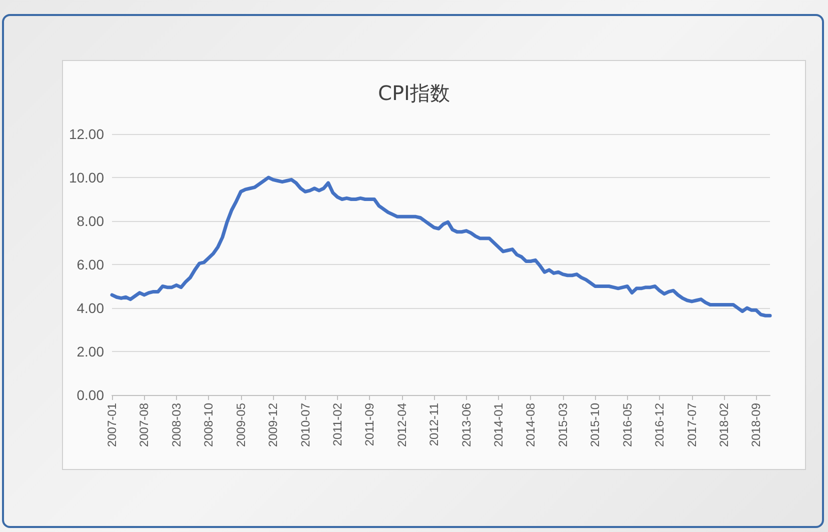 The image size is (828, 532). Describe the element at coordinates (241, 425) in the screenshot. I see `x-tick-label: 2009-05` at that location.